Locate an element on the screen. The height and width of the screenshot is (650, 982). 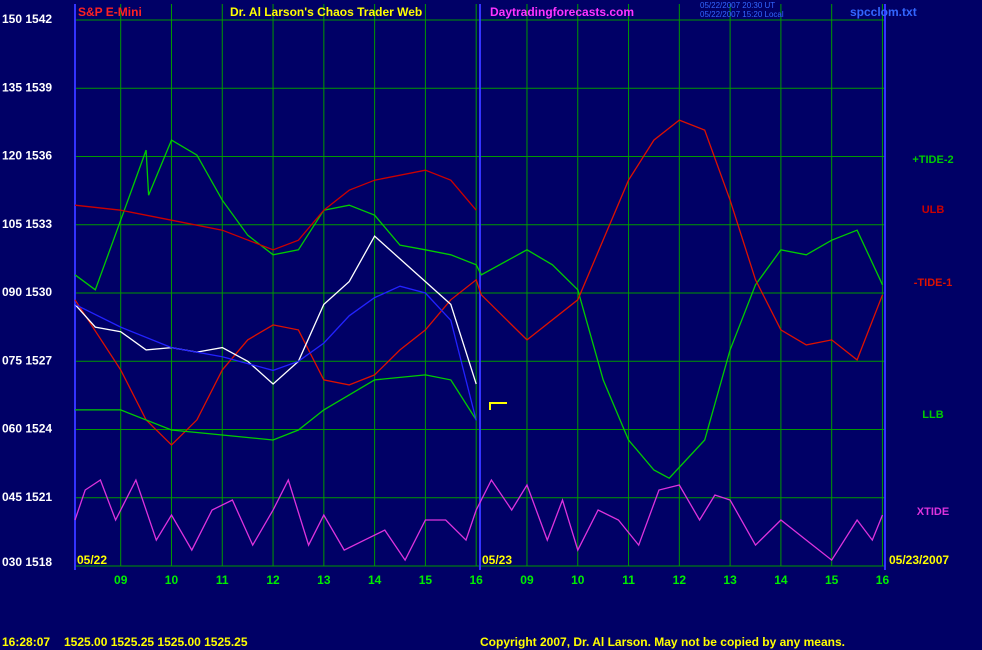
date-label: 05/22 is located at coordinates (92, 560).